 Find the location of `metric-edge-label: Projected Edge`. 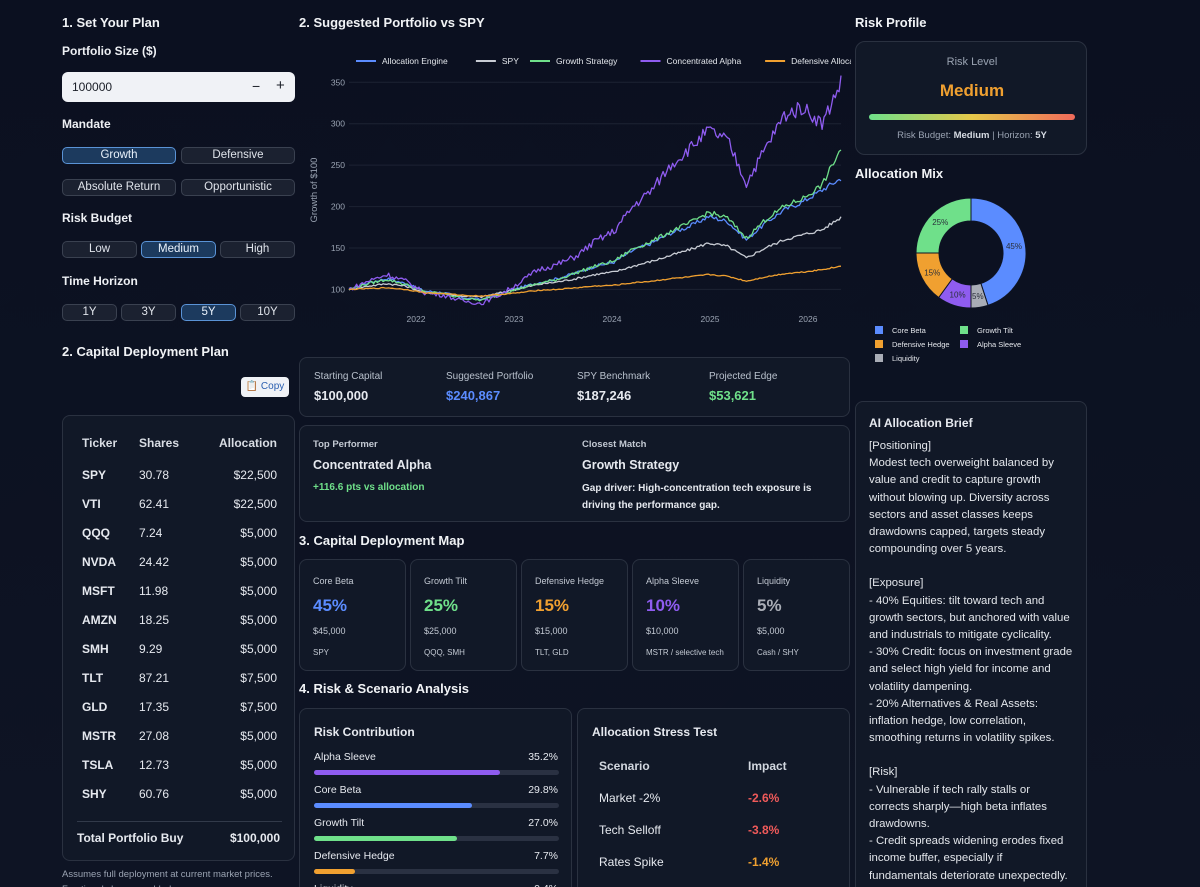

metric-edge-label: Projected Edge is located at coordinates (743, 376).